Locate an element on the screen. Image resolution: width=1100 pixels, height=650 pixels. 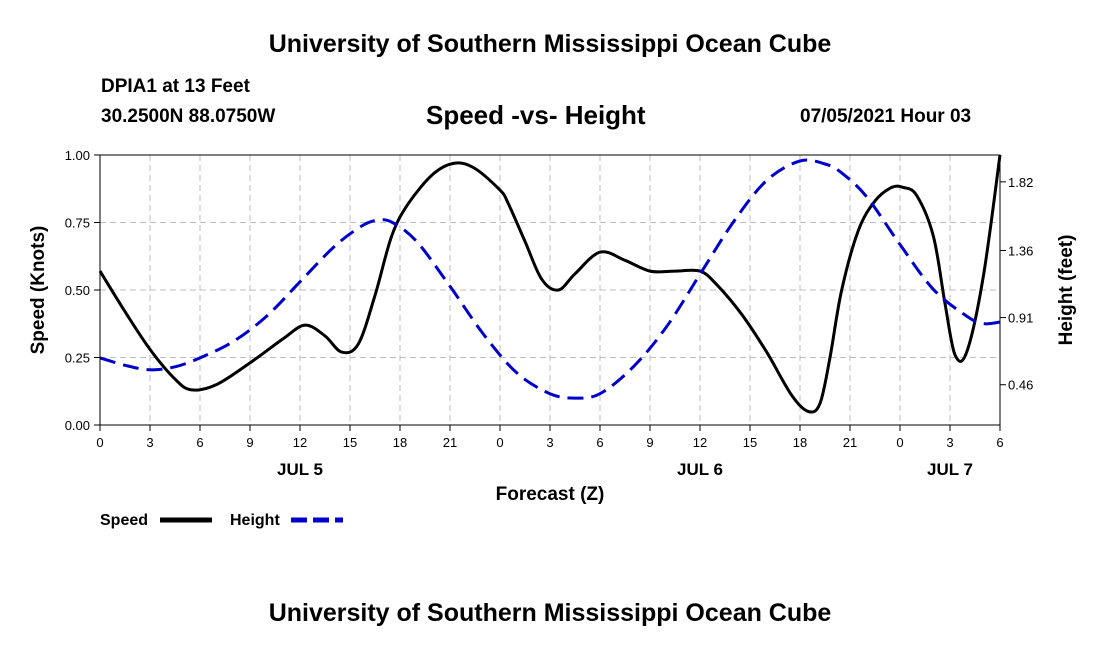
coordinates-label: 30.2500N 88.0750W is located at coordinates (188, 116).